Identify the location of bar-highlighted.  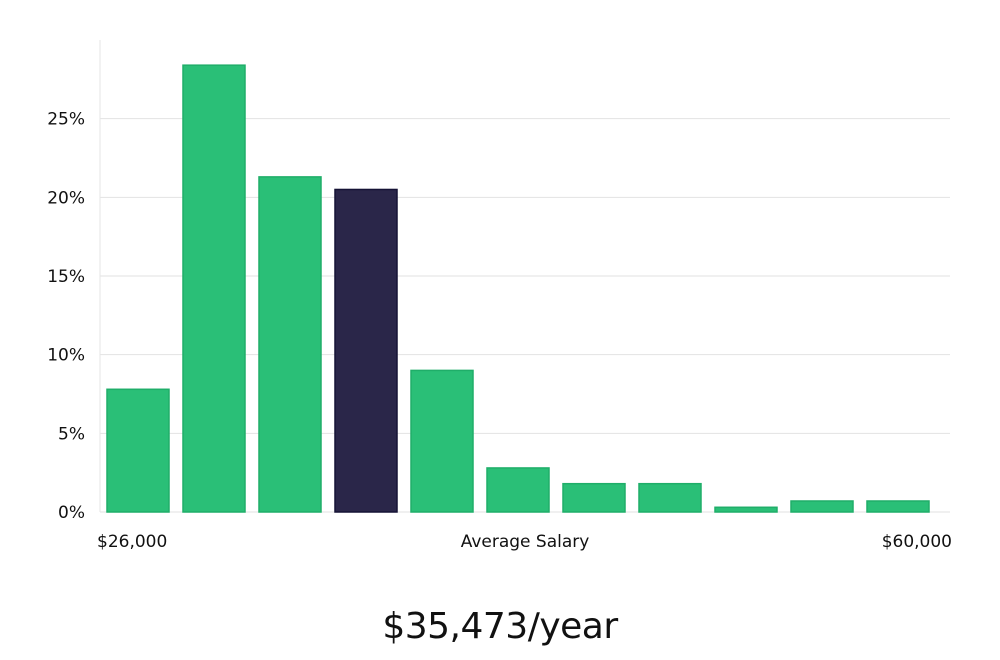
(366, 350).